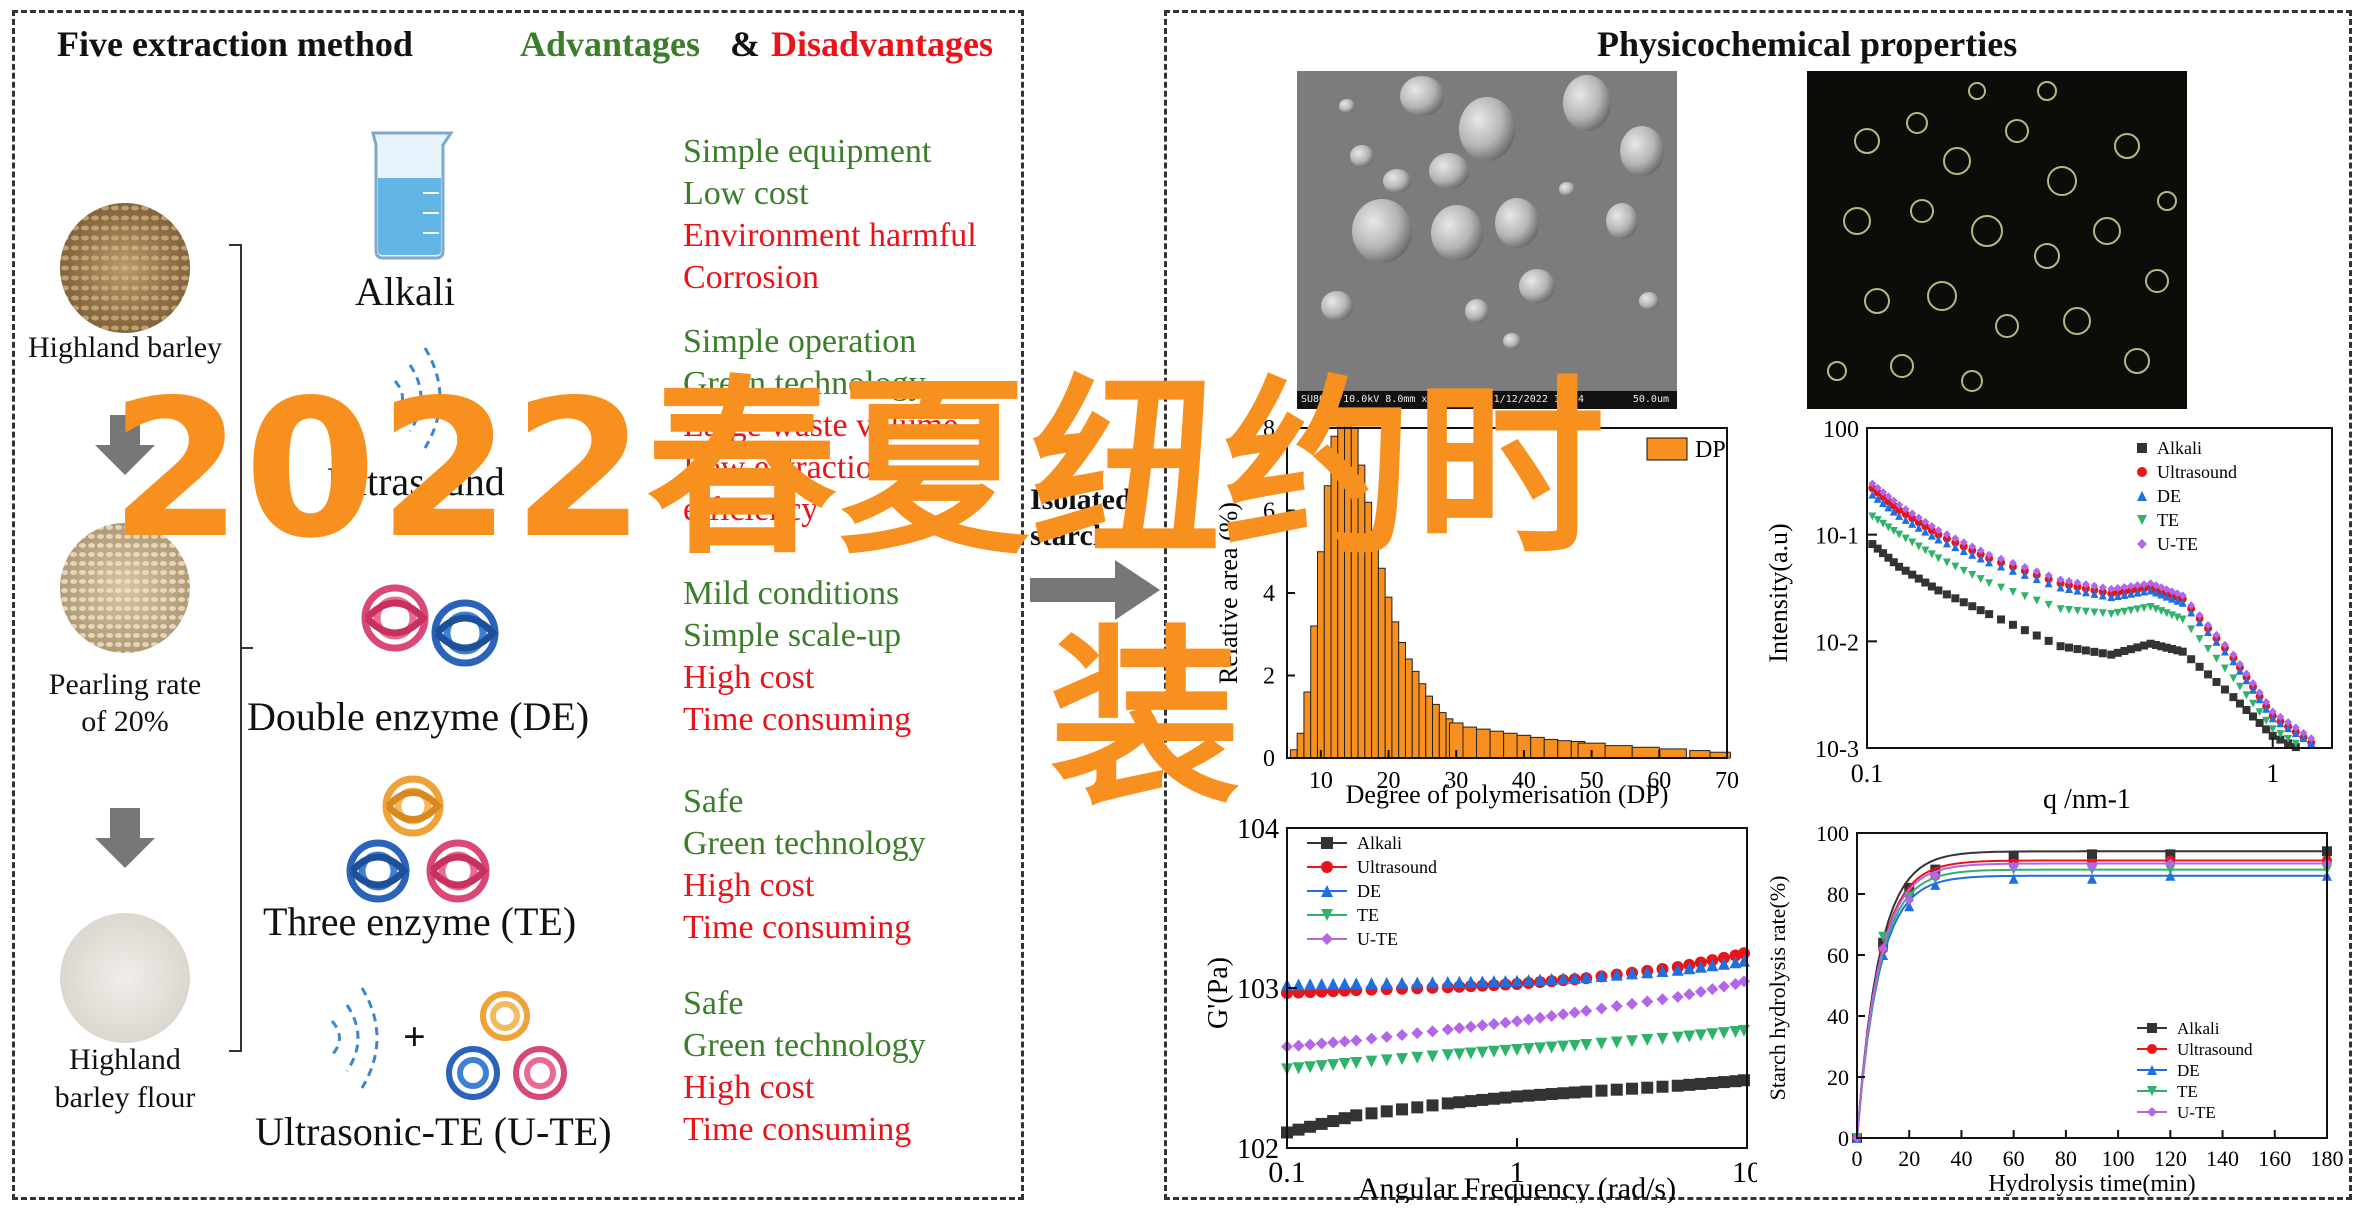  I want to click on legend-label: Ultrasound, so click(1397, 867).